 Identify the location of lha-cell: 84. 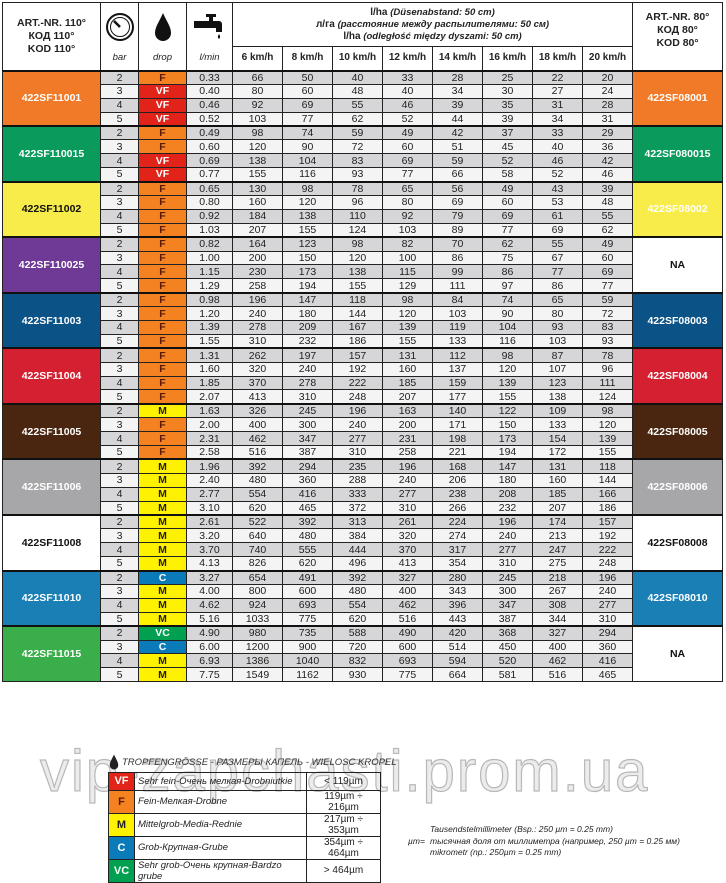
(457, 299).